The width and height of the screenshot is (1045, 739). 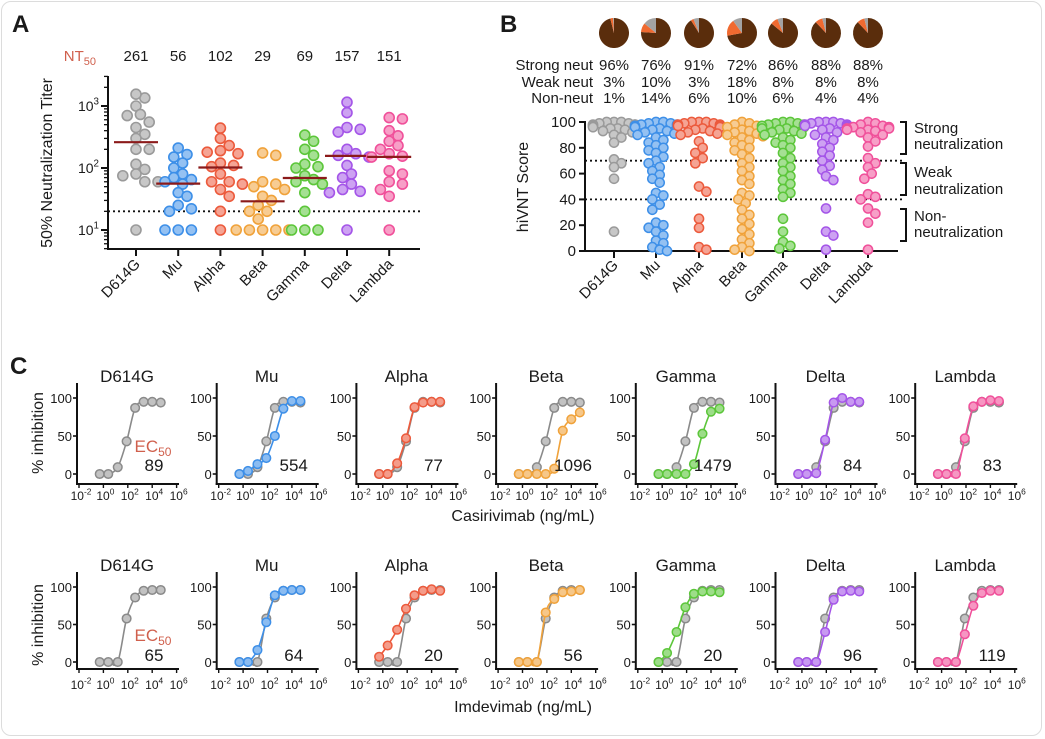 What do you see at coordinates (599, 280) in the screenshot?
I see `x-tick-label: D614G` at bounding box center [599, 280].